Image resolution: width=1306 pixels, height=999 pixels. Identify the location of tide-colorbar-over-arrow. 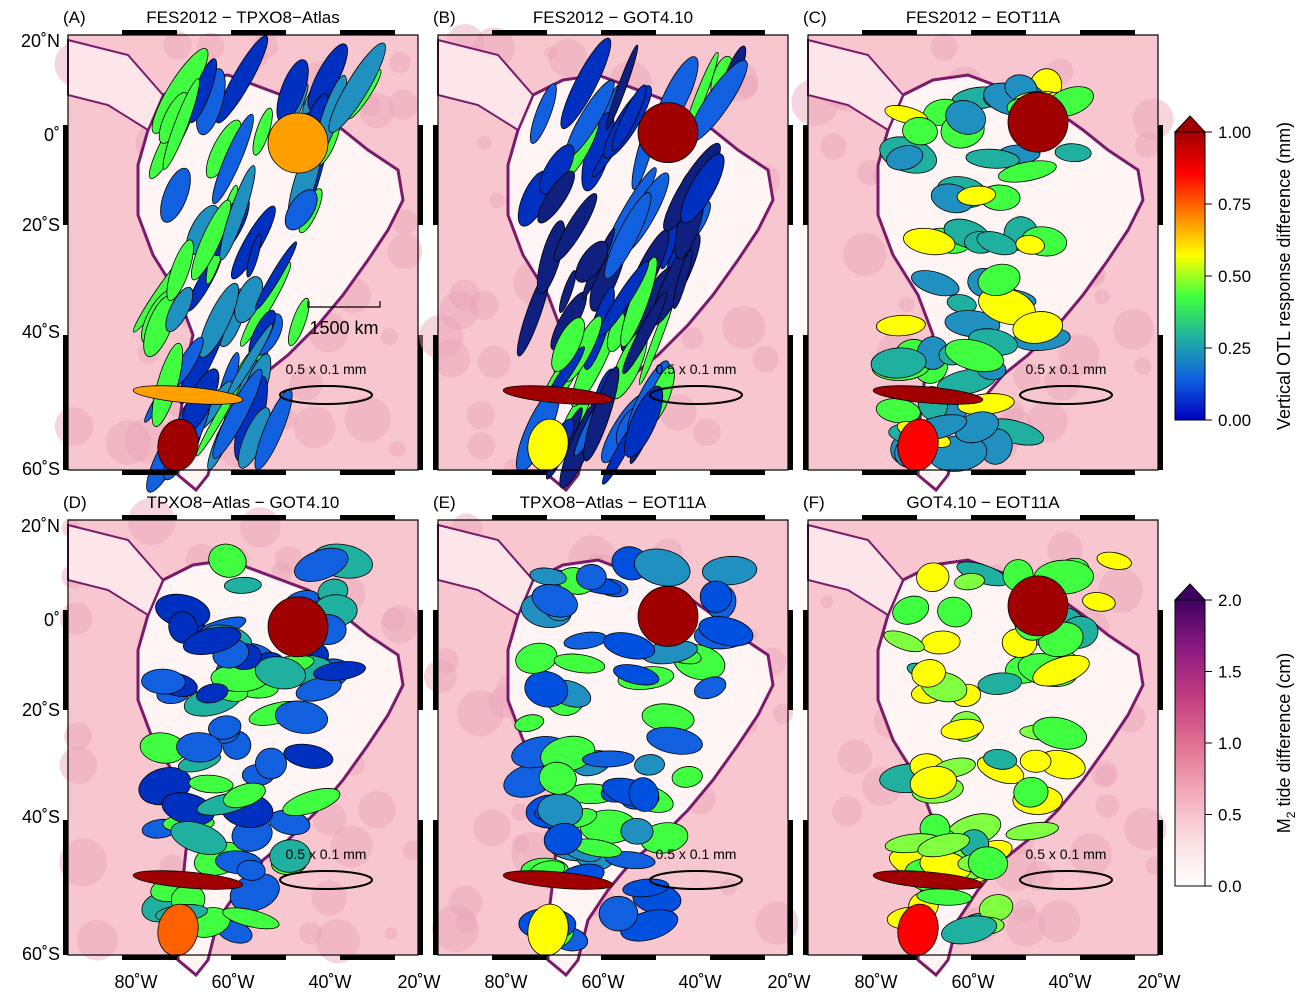
(1190, 592).